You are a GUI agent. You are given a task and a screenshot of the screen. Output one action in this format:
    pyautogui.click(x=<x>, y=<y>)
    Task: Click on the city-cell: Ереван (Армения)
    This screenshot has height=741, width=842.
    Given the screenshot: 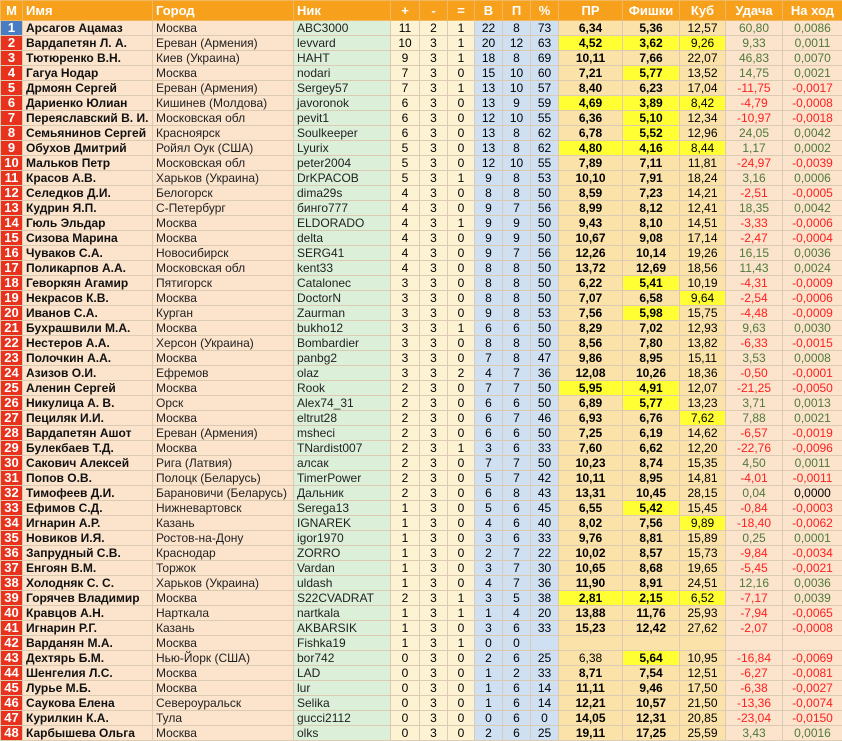 What is the action you would take?
    pyautogui.click(x=223, y=43)
    